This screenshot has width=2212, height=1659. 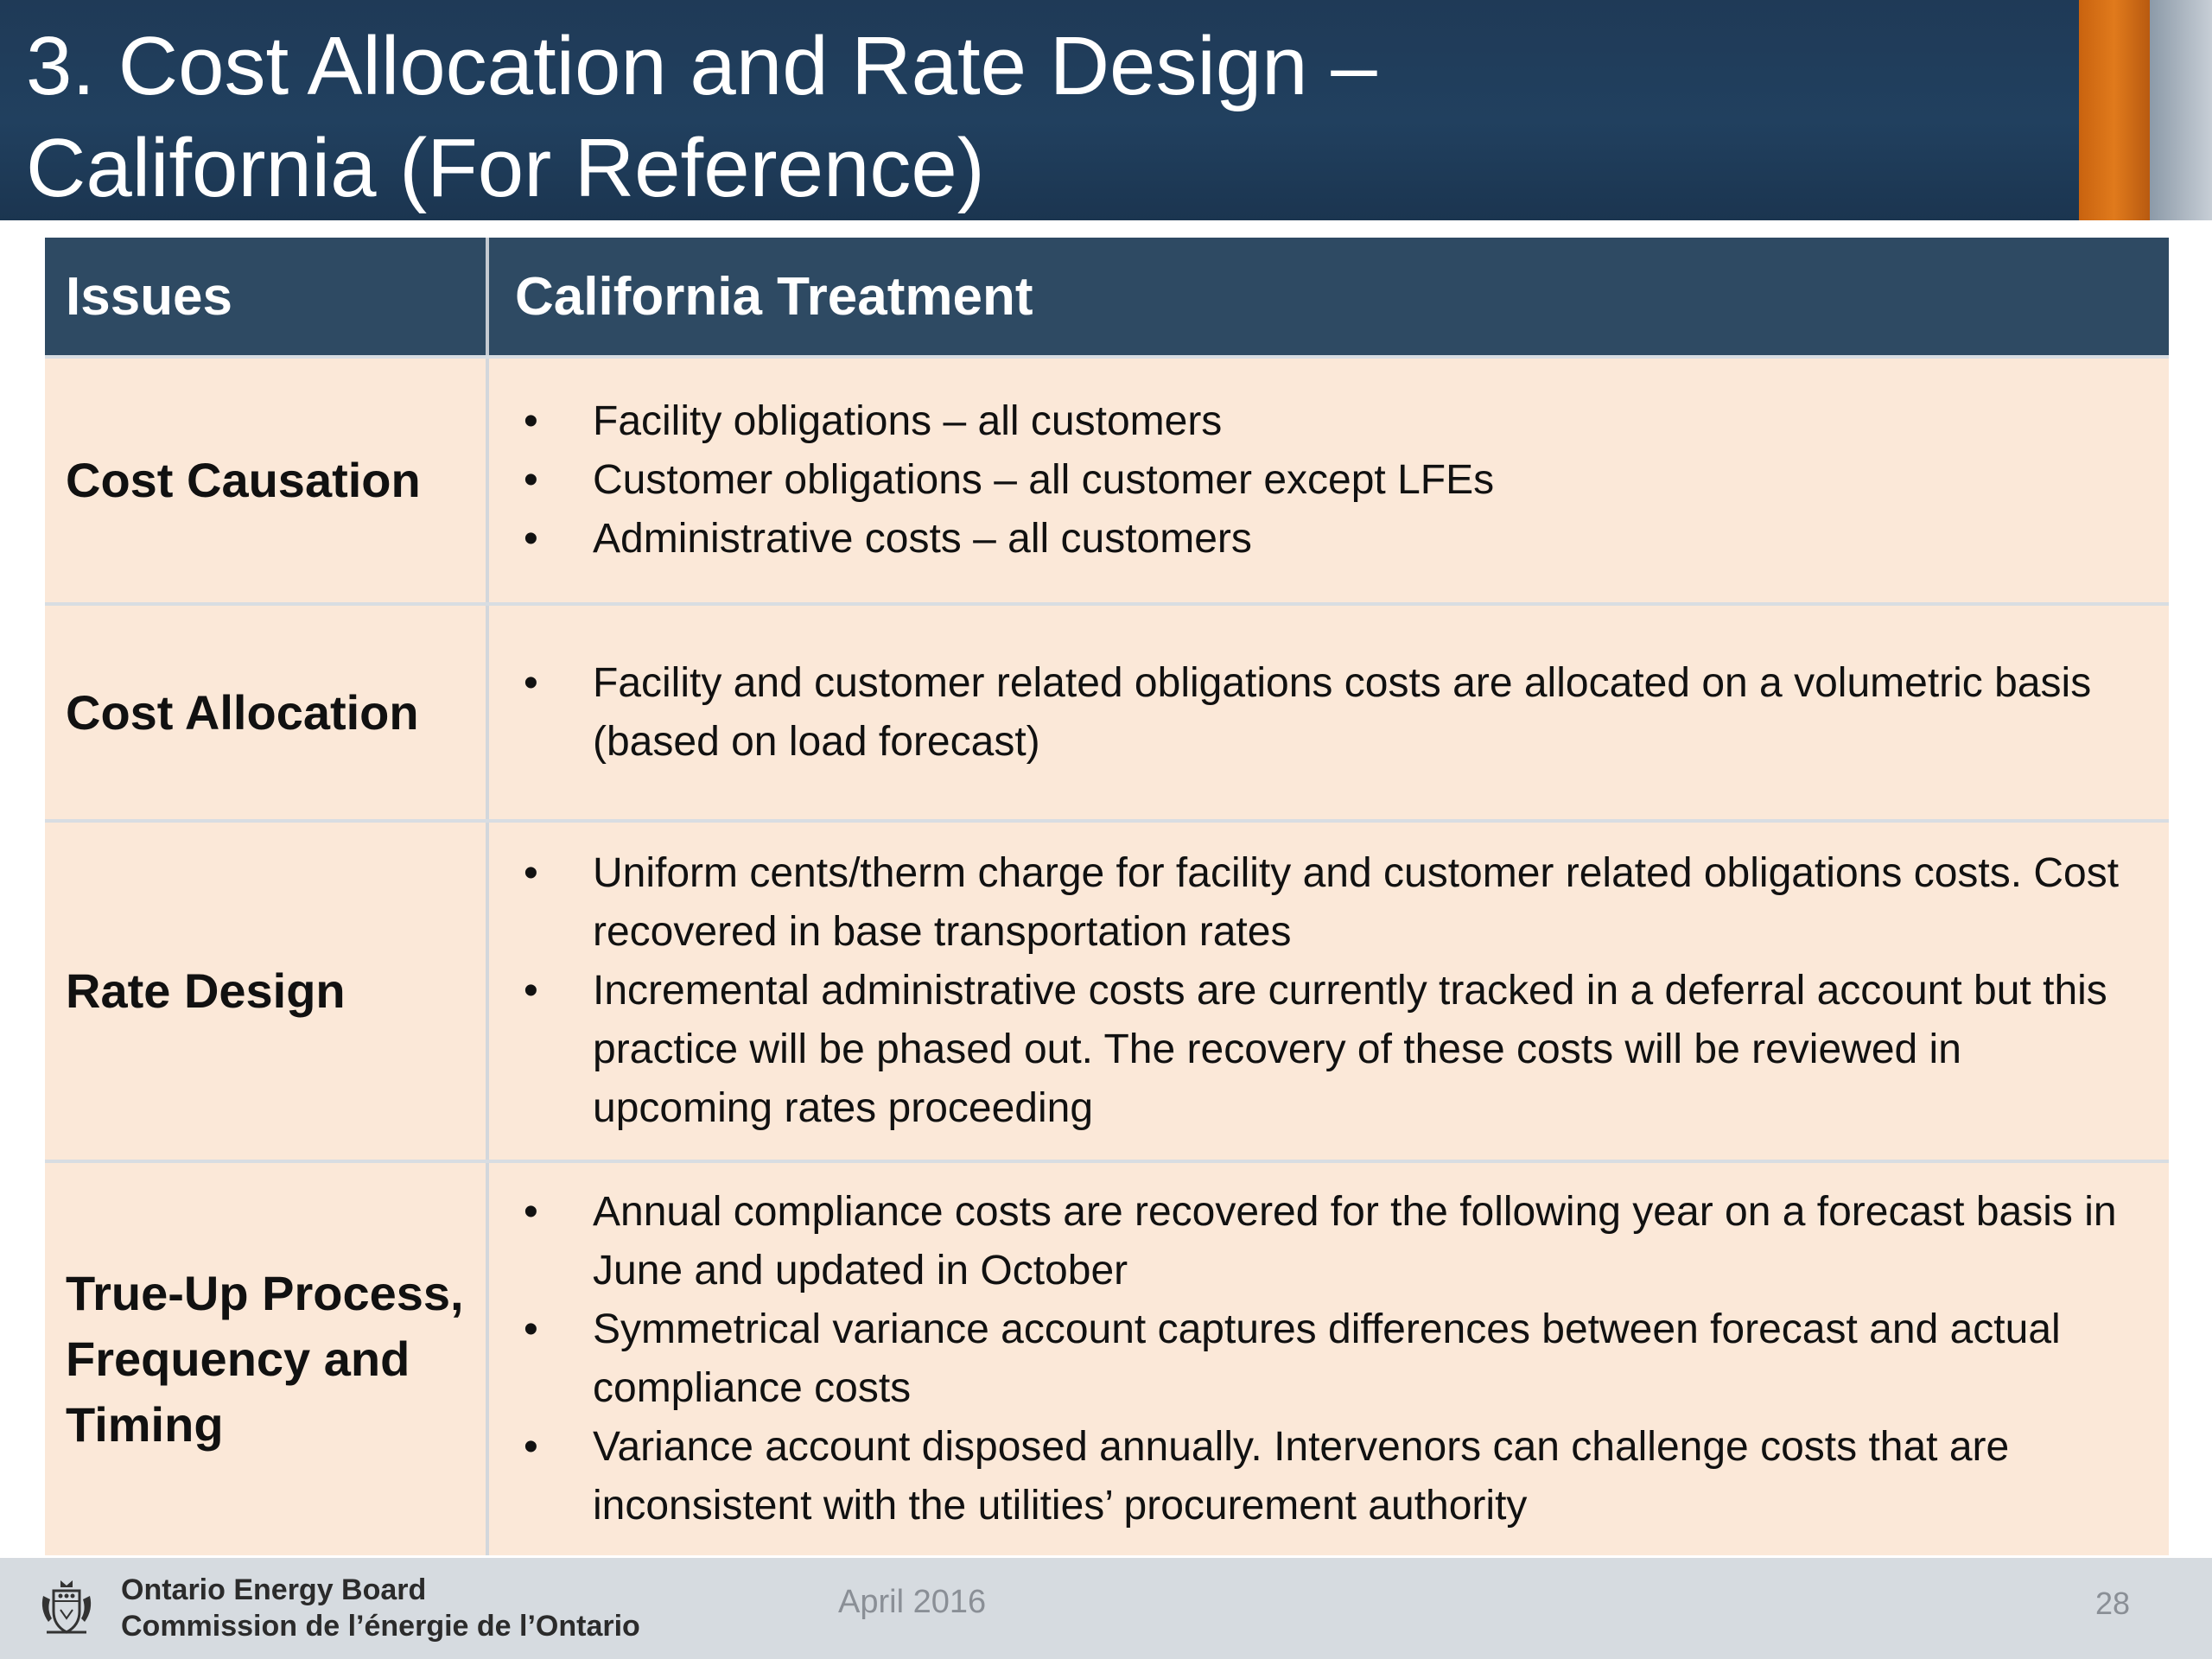 I want to click on issue-cell: Cost Causation, so click(x=267, y=480).